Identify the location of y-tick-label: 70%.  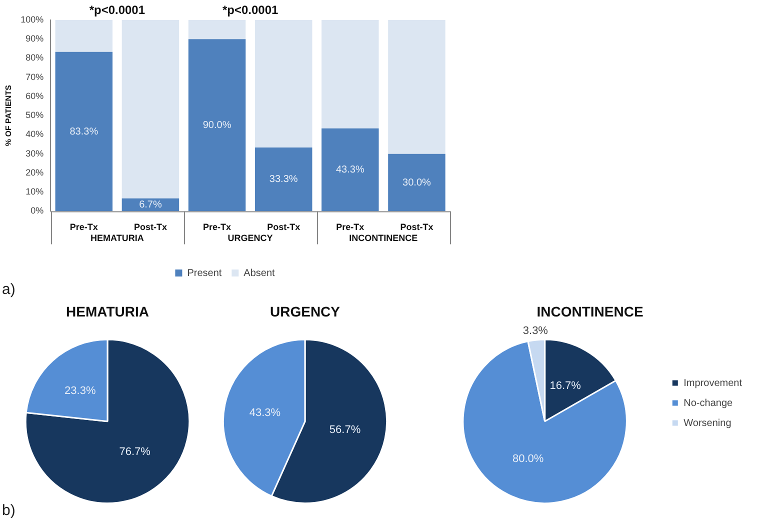
(35, 77).